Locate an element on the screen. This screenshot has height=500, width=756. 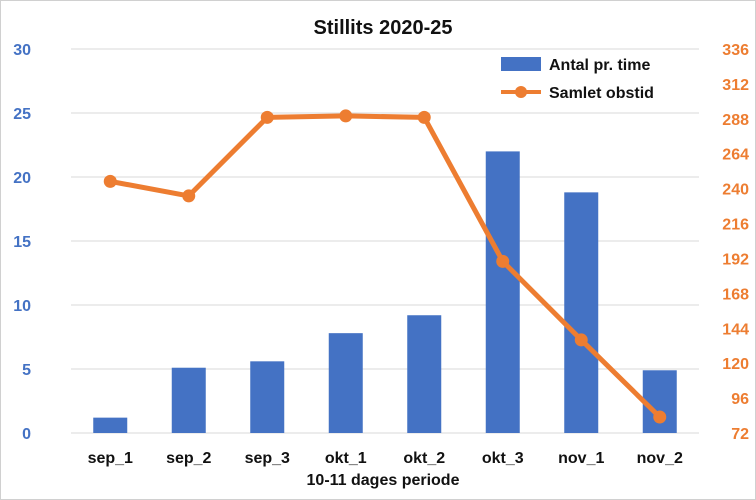
category-label: nov_2 is located at coordinates (660, 458).